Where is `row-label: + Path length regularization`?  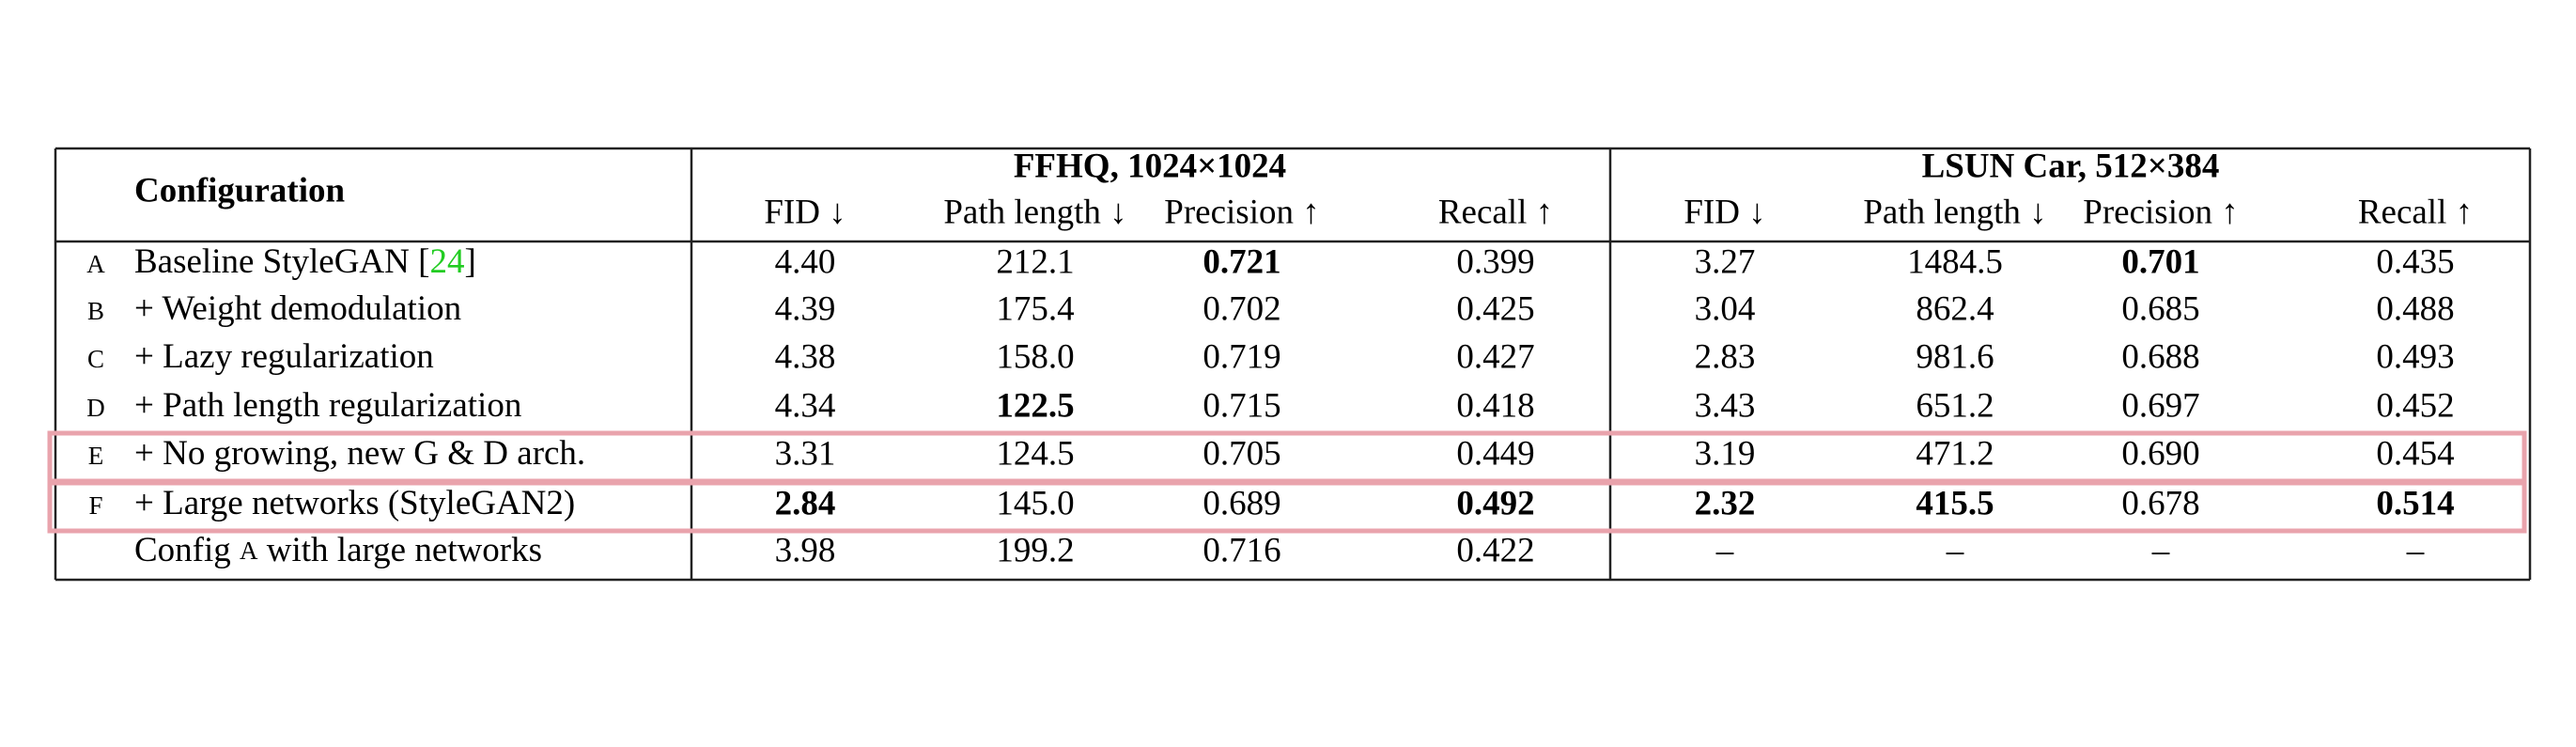 row-label: + Path length regularization is located at coordinates (327, 405).